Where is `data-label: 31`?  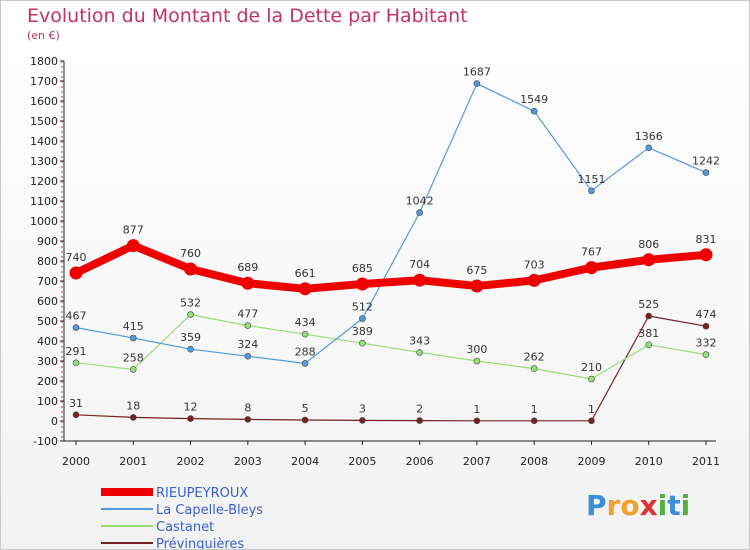
data-label: 31 is located at coordinates (76, 403).